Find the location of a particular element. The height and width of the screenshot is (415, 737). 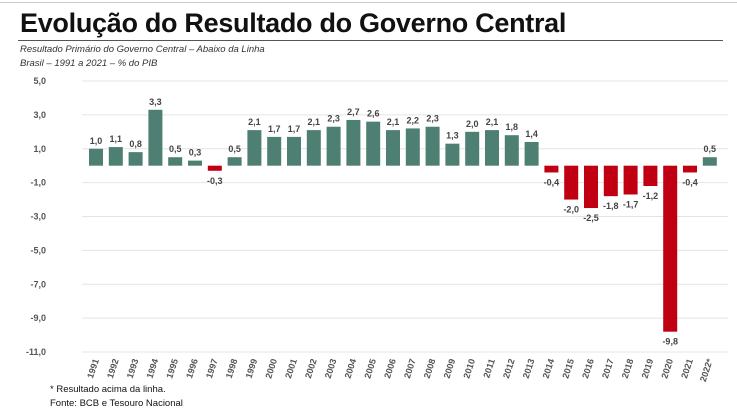

data-label: 1,7 is located at coordinates (274, 129).